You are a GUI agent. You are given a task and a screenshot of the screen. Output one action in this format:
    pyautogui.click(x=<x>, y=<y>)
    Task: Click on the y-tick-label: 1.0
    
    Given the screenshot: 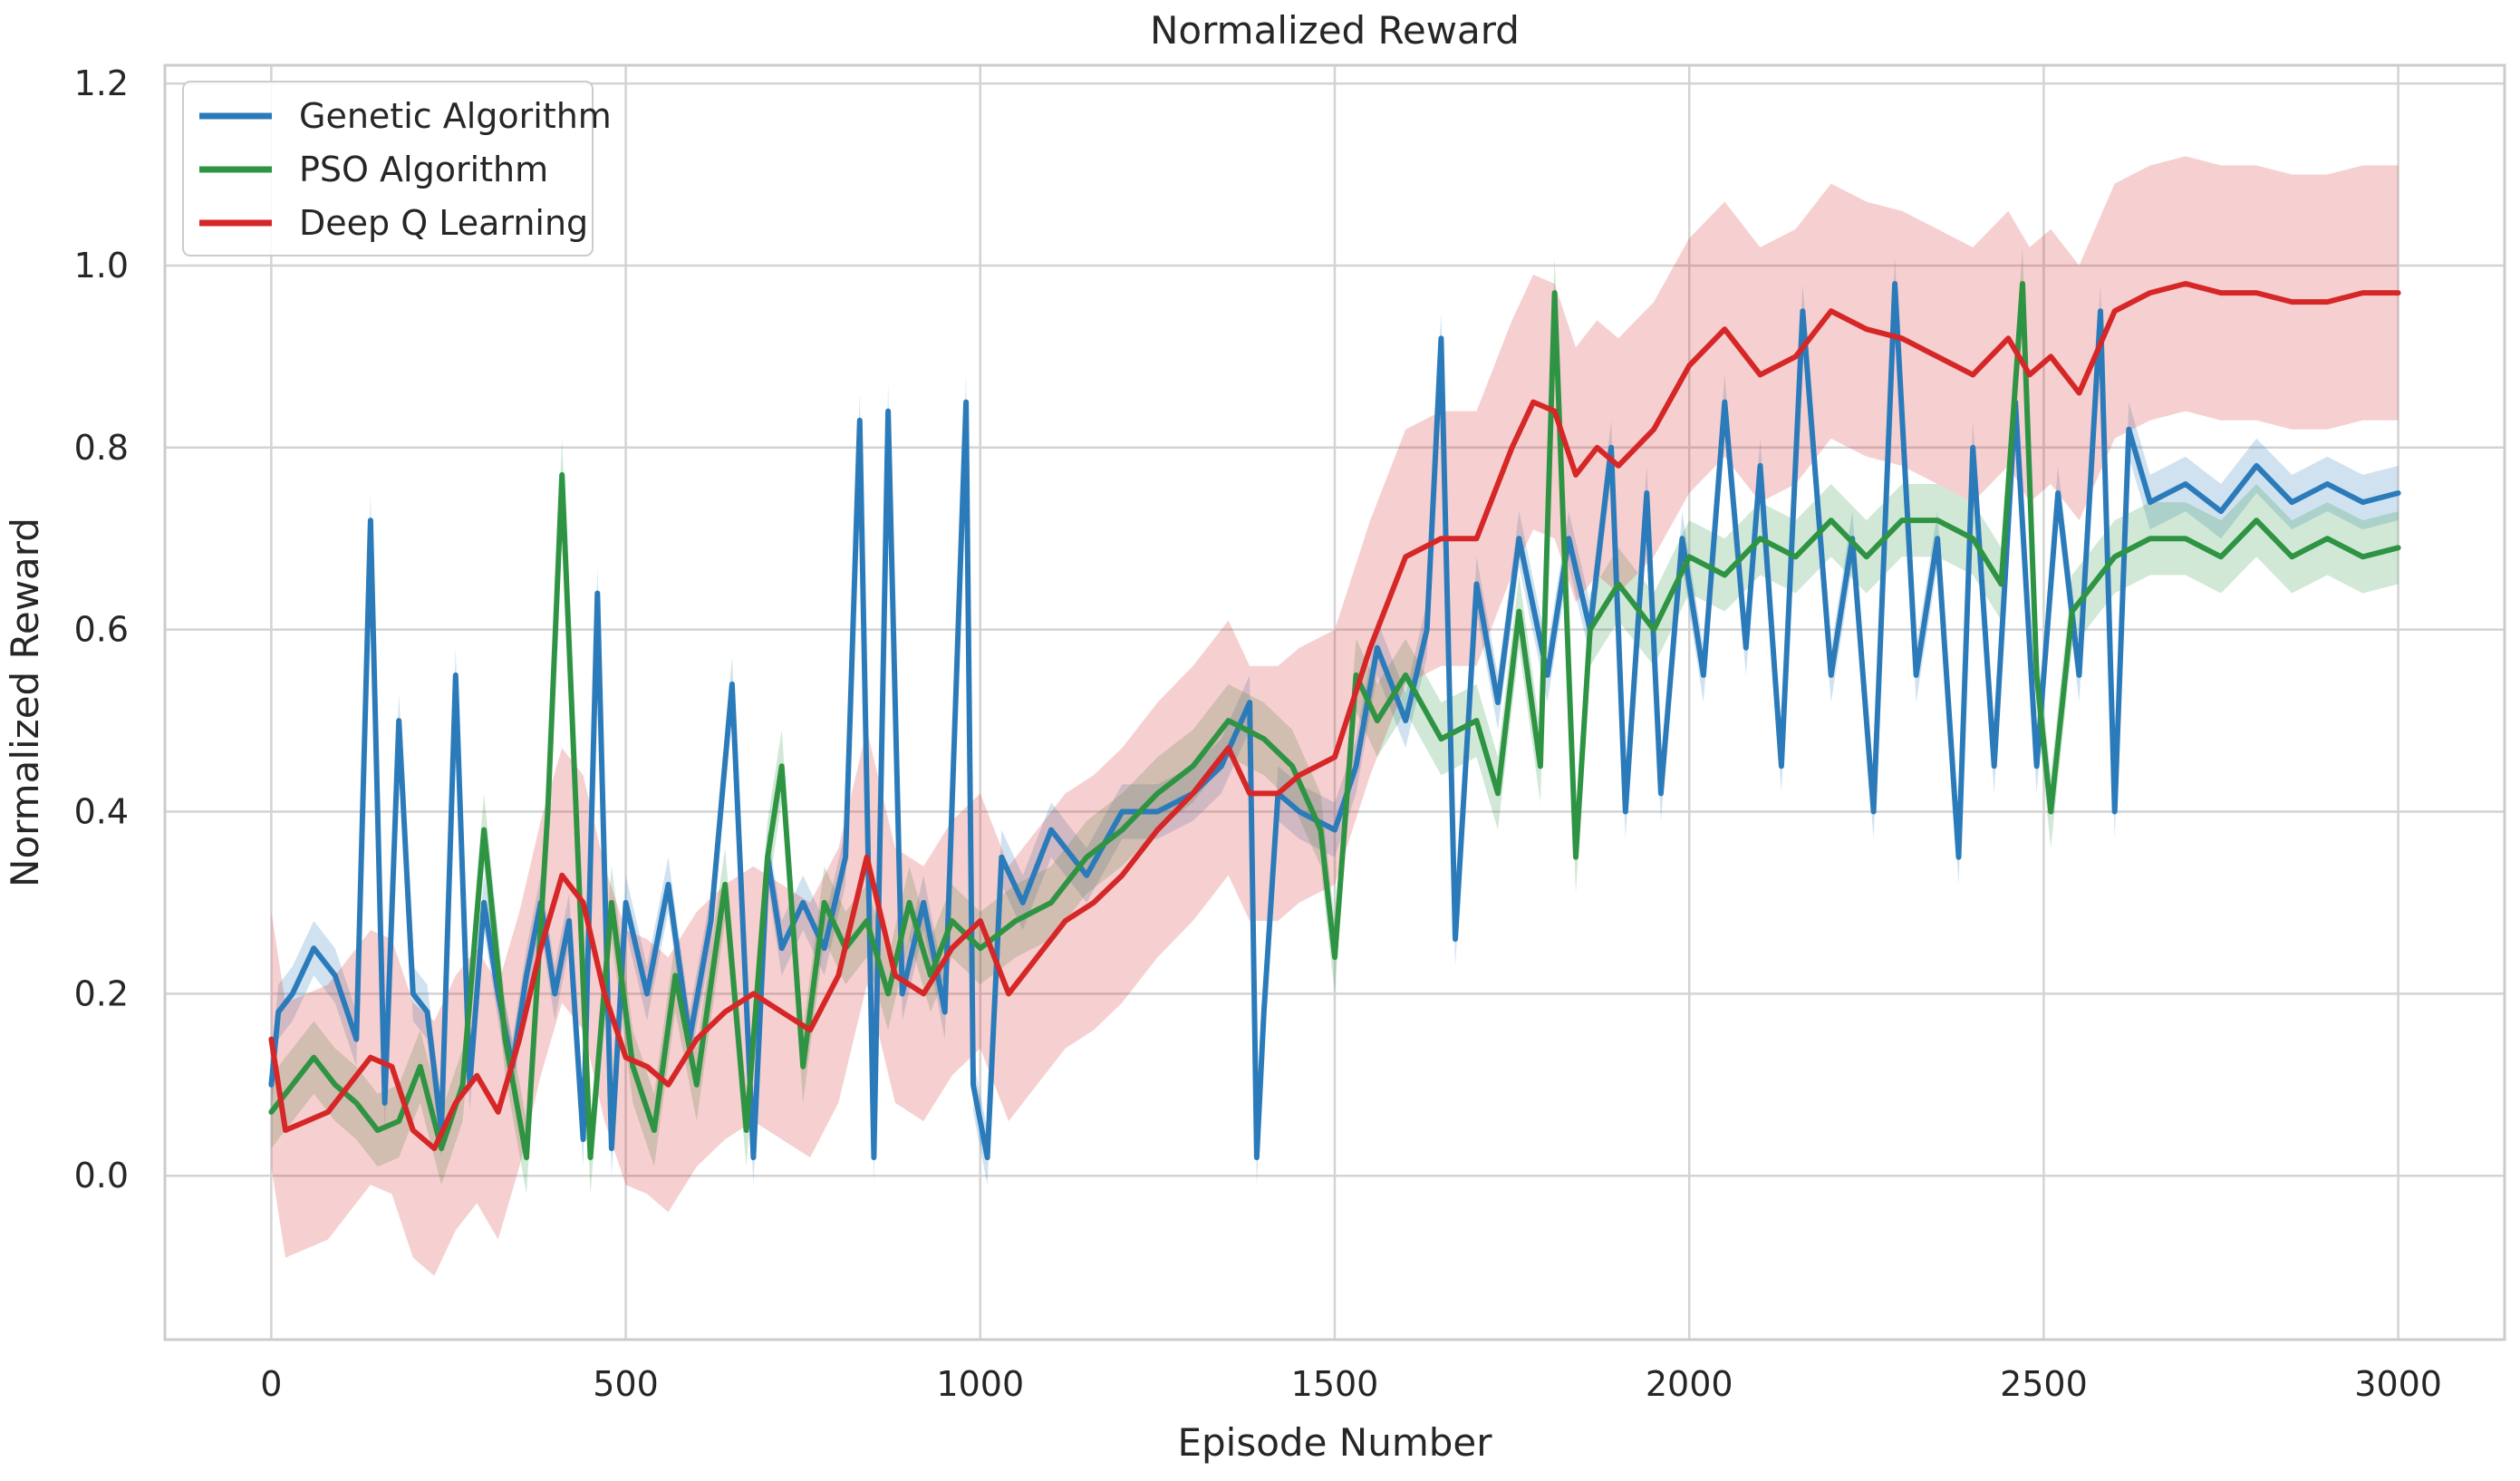 What is the action you would take?
    pyautogui.click(x=101, y=266)
    